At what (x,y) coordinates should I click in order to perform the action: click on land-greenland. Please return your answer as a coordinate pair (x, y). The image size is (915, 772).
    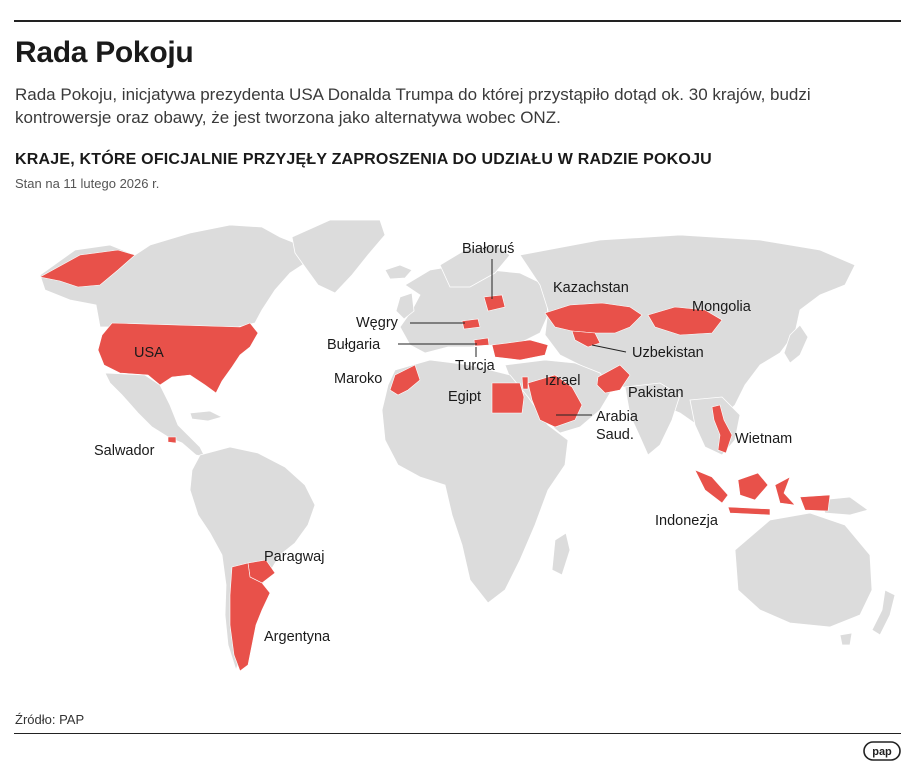
    Looking at the image, I should click on (338, 256).